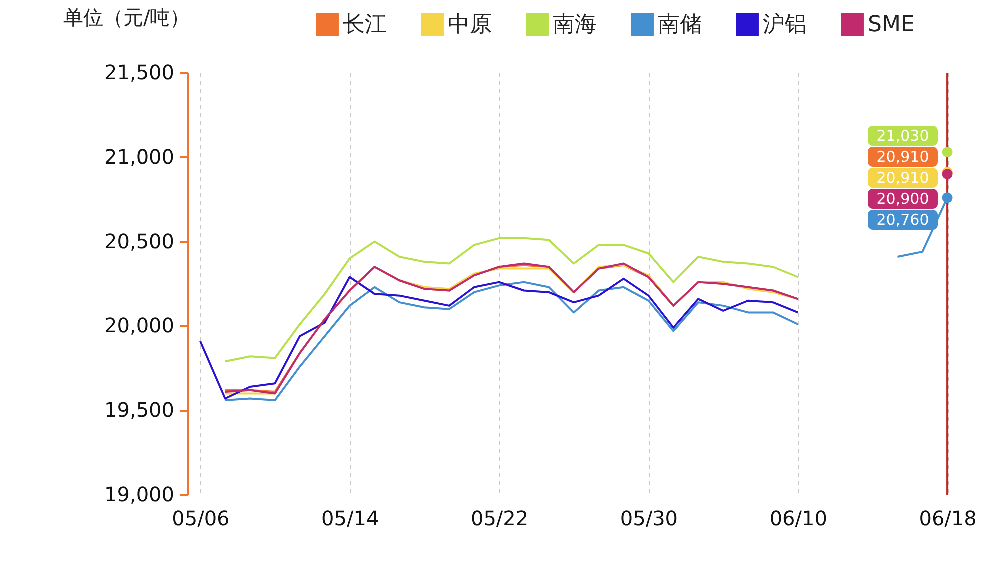  What do you see at coordinates (948, 518) in the screenshot?
I see `x-tick-label: 06/18` at bounding box center [948, 518].